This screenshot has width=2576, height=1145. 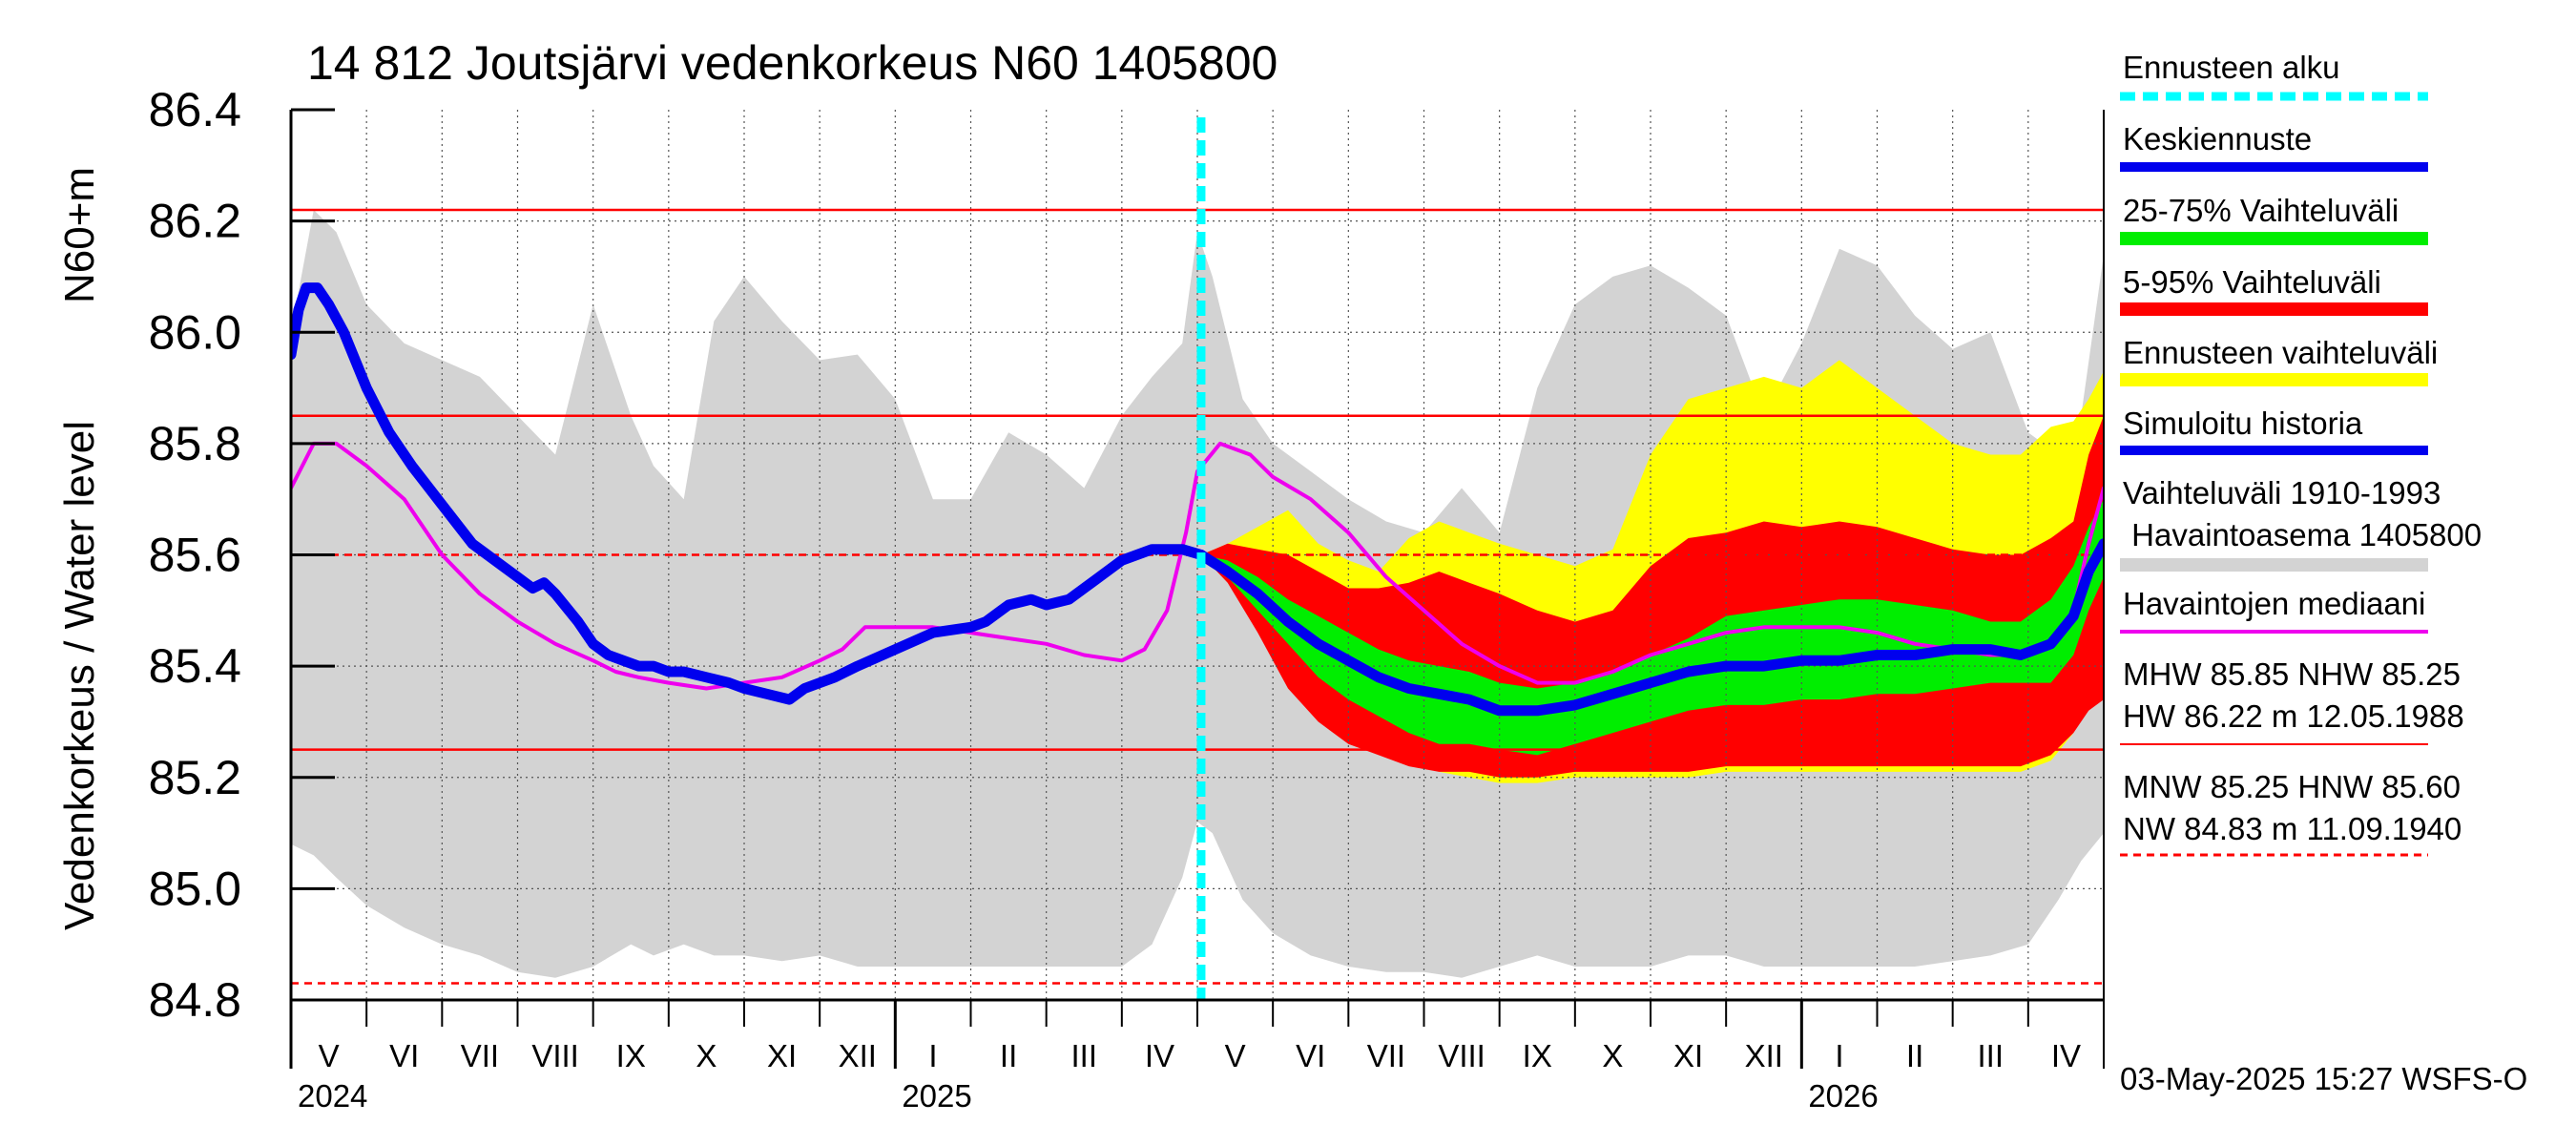 I want to click on legend-label-hist-range-1: Vaihteluväli 1910-1993, so click(x=2282, y=493).